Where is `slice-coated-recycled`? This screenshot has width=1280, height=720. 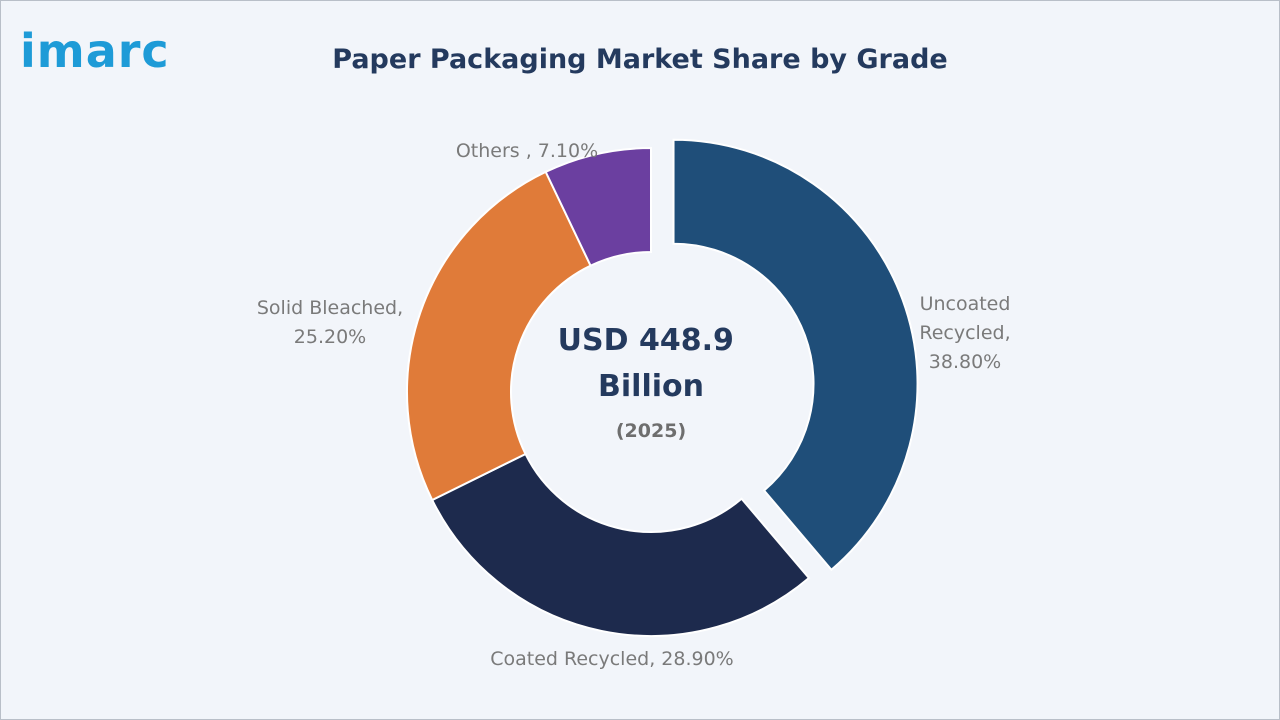
slice-coated-recycled is located at coordinates (620, 544).